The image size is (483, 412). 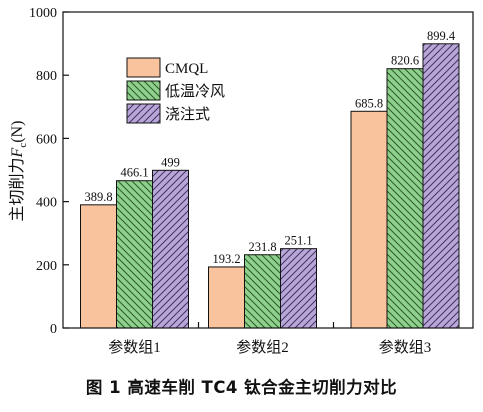 What do you see at coordinates (46, 139) in the screenshot?
I see `y-tick-label: 600` at bounding box center [46, 139].